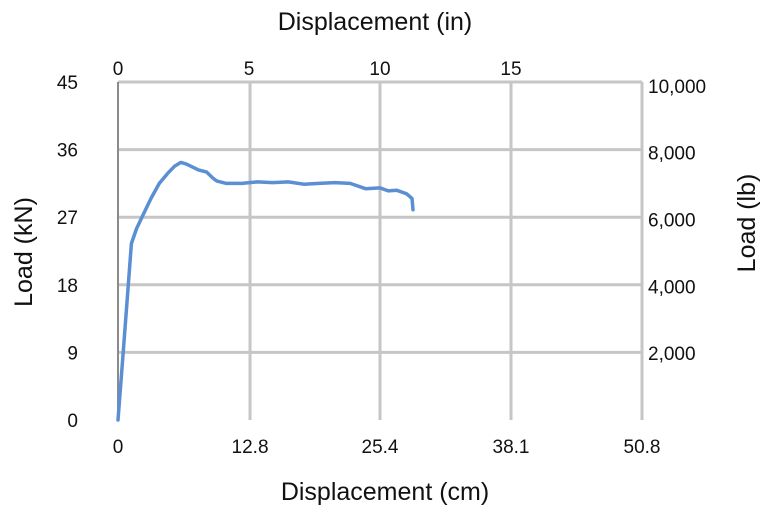 Image resolution: width=763 pixels, height=511 pixels. I want to click on y-tick-label: 9, so click(72, 353).